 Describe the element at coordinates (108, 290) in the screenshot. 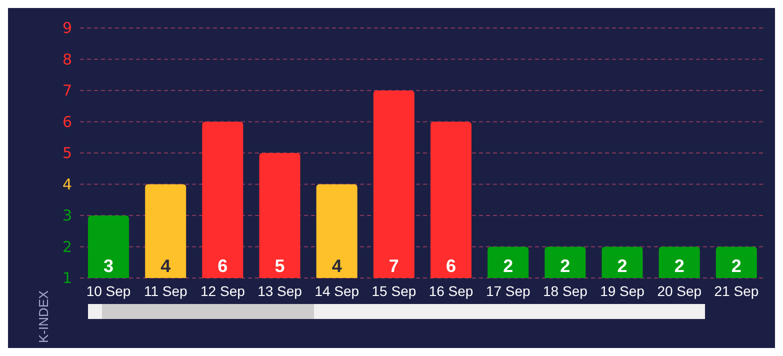

I see `x-tick-label: 10 Sep` at that location.